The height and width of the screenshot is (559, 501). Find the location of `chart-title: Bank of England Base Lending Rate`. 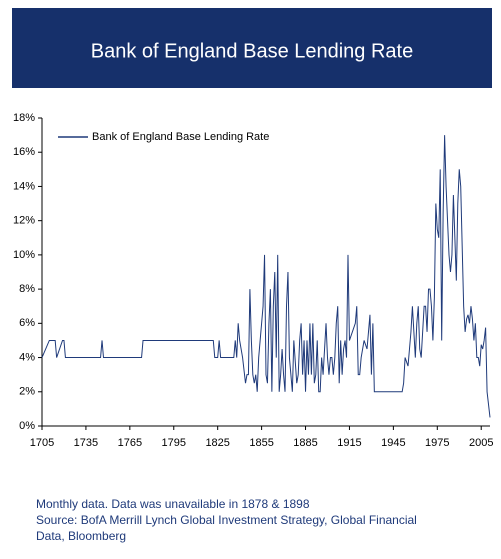

chart-title: Bank of England Base Lending Rate is located at coordinates (252, 51).